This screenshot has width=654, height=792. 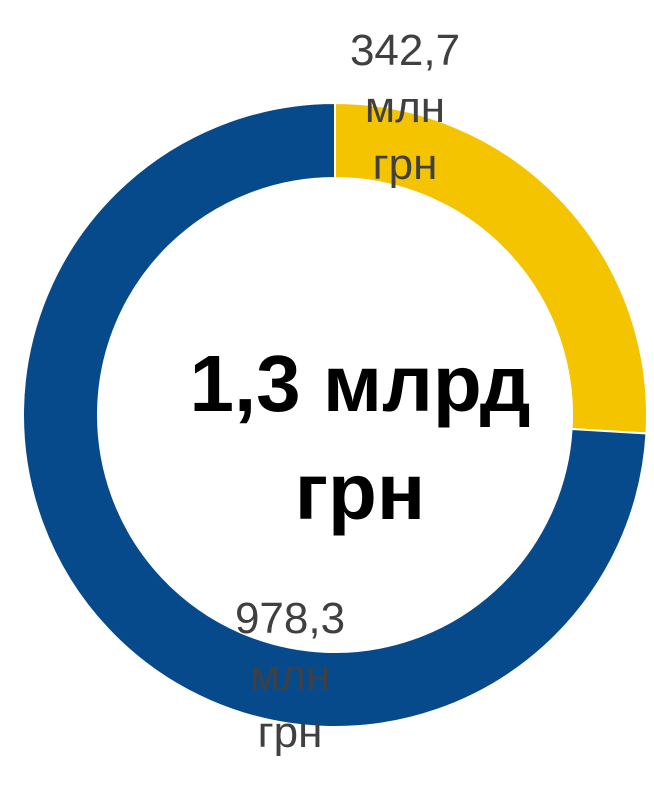 What do you see at coordinates (360, 437) in the screenshot?
I see `center-label: 1,3 млрд грн` at bounding box center [360, 437].